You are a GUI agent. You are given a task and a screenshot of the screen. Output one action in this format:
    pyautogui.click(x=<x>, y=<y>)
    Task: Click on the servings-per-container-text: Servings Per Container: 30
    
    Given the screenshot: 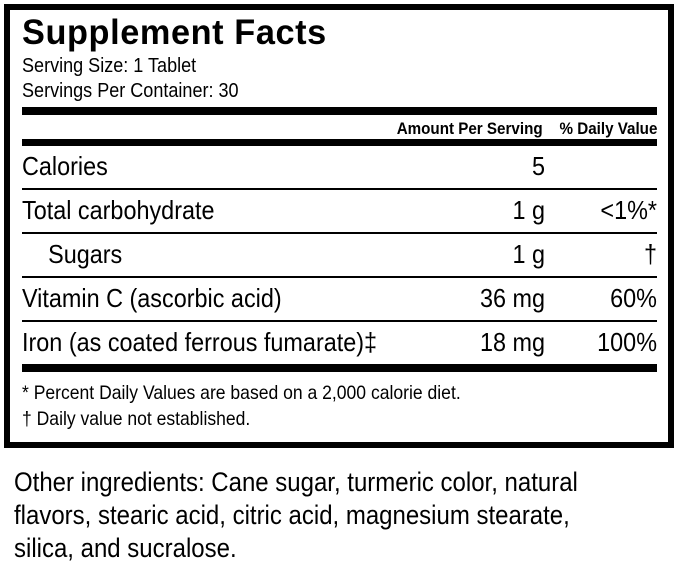 What is the action you would take?
    pyautogui.click(x=130, y=90)
    